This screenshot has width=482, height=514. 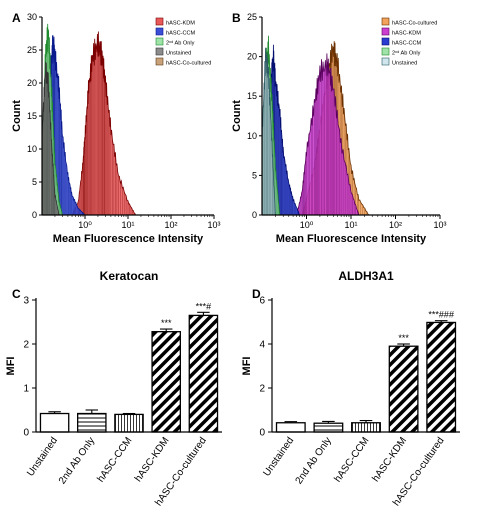 I want to click on panel-label: C, so click(x=16, y=294).